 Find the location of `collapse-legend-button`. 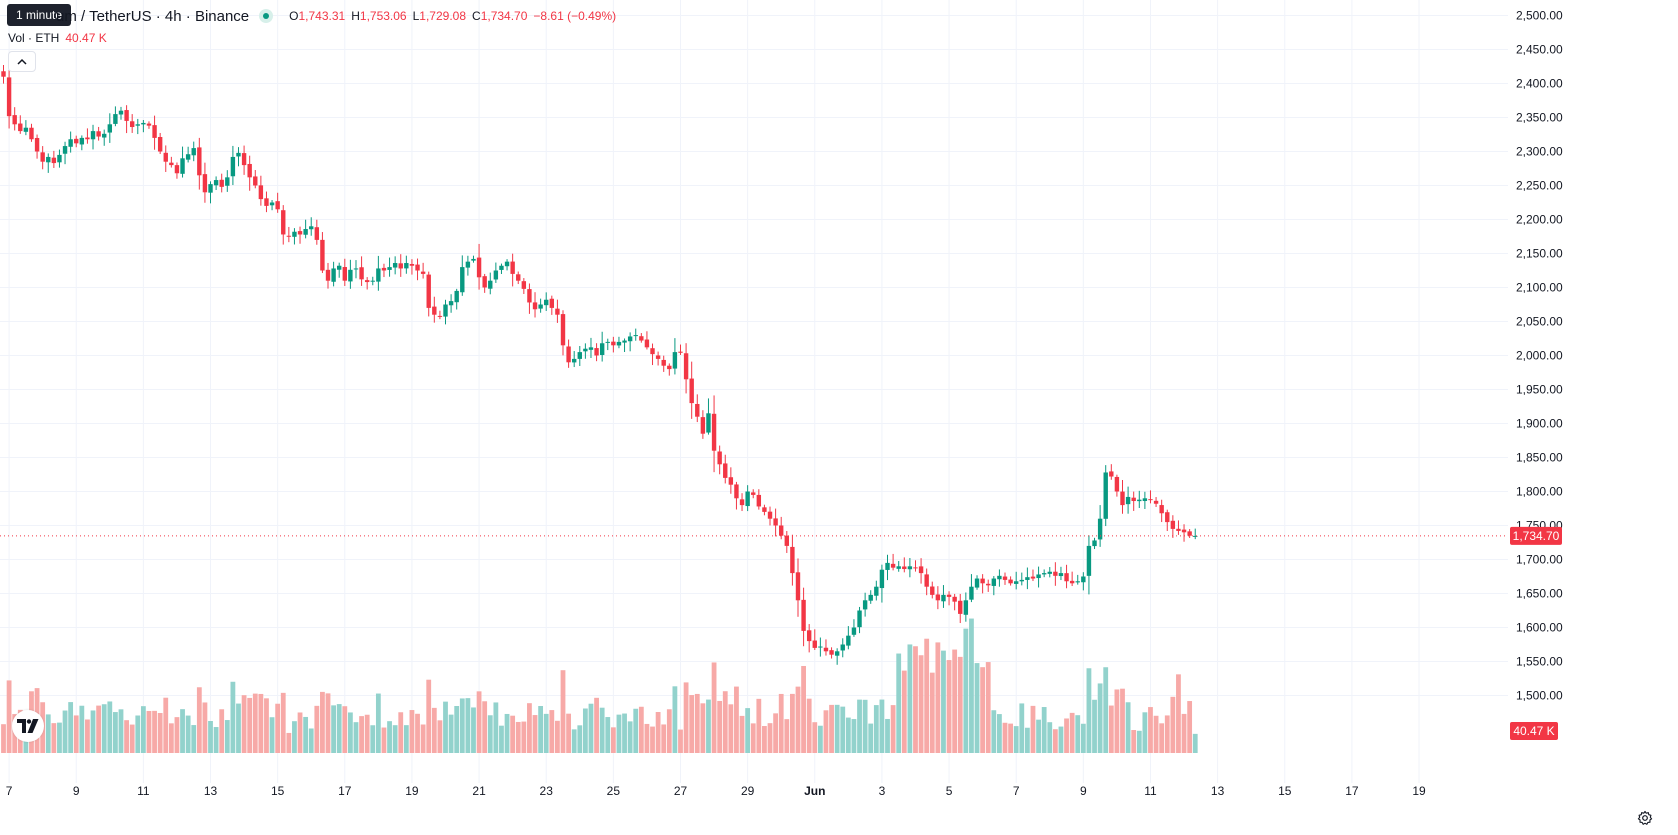

collapse-legend-button is located at coordinates (22, 61).